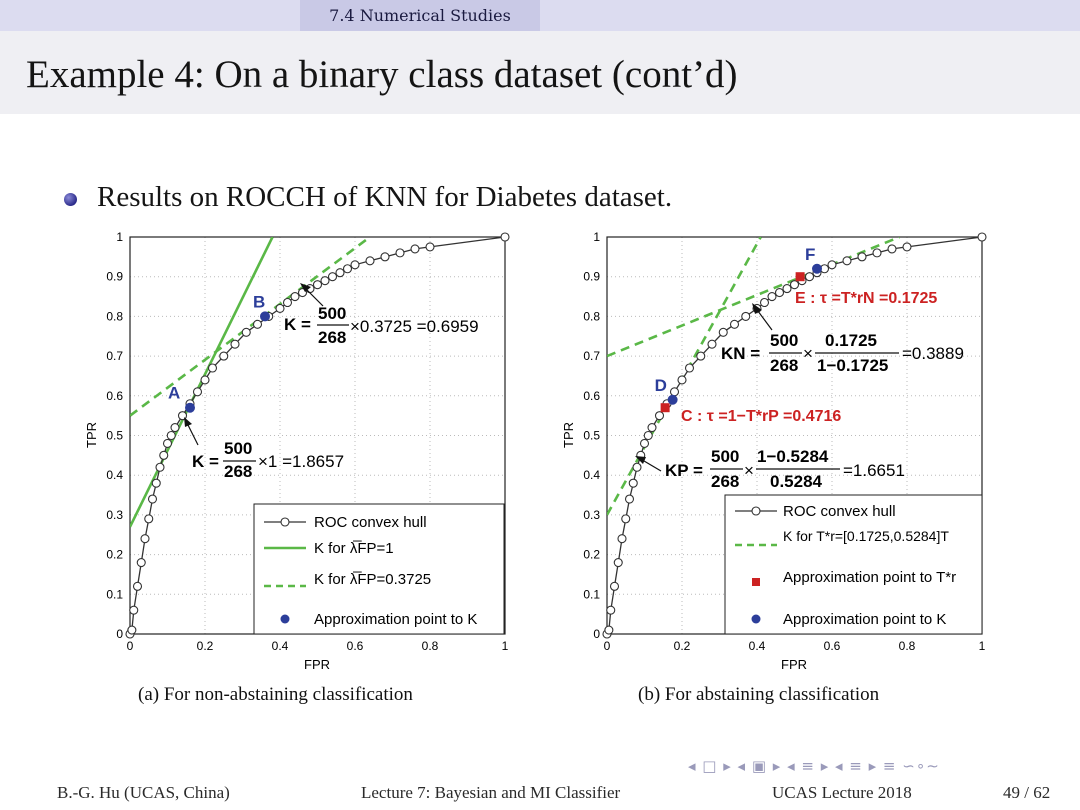 The image size is (1080, 810). I want to click on x-axis-label: FPR, so click(317, 664).